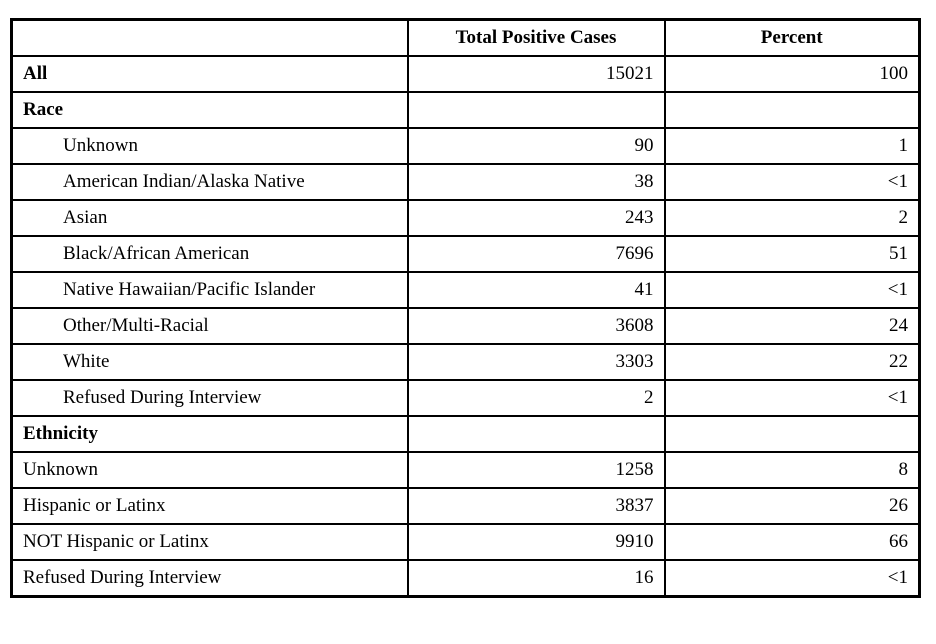 The width and height of the screenshot is (936, 644). I want to click on row-percent: 24, so click(792, 326).